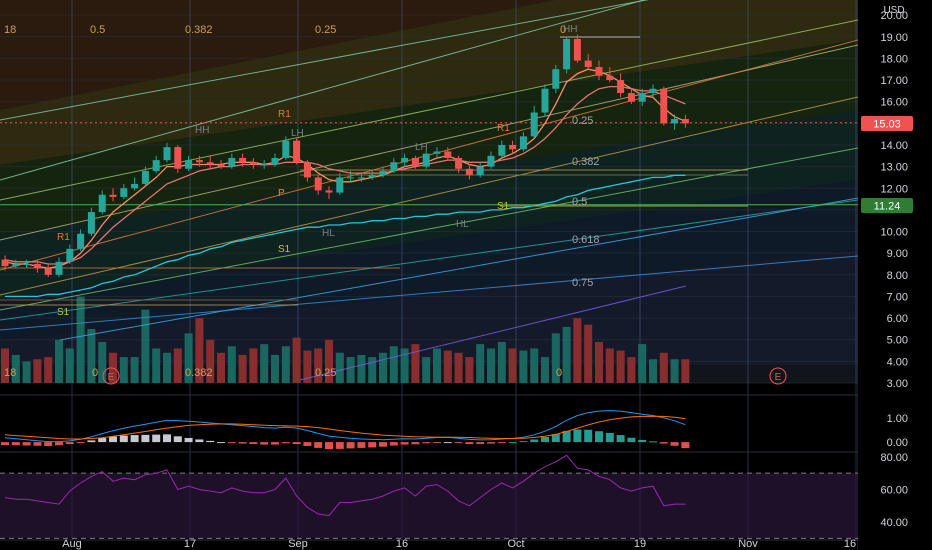 This screenshot has width=932, height=550. What do you see at coordinates (887, 125) in the screenshot?
I see `last-price-value: 15.03` at bounding box center [887, 125].